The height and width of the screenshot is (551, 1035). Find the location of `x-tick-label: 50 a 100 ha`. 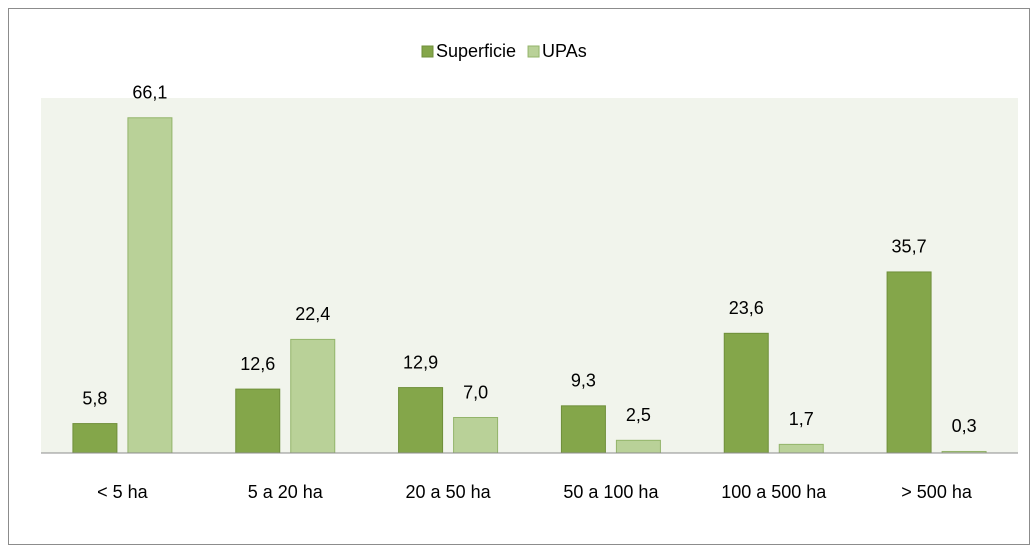

x-tick-label: 50 a 100 ha is located at coordinates (611, 492).